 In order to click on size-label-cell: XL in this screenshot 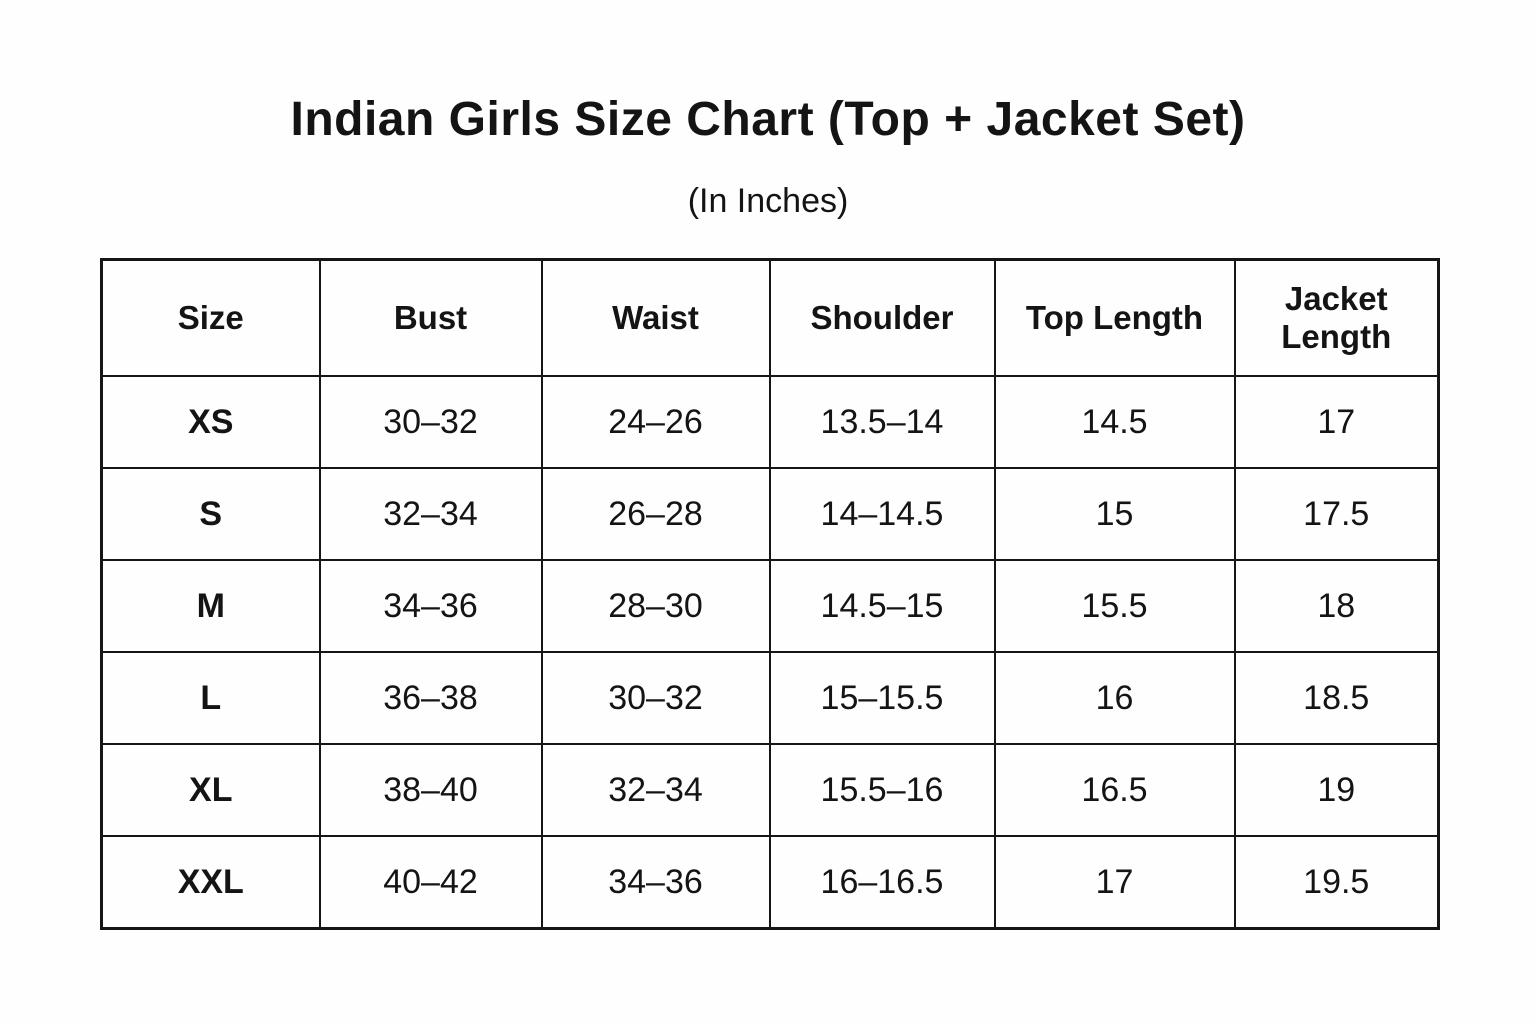, I will do `click(210, 790)`.